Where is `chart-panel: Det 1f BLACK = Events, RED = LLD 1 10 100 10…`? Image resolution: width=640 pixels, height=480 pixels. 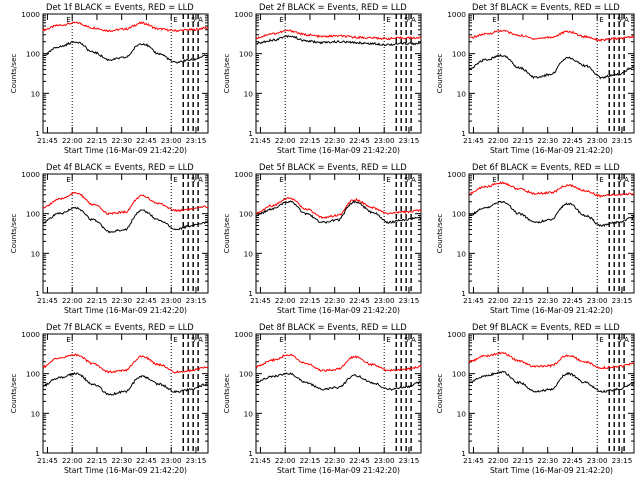 chart-panel: Det 1f BLACK = Events, RED = LLD 1 10 100 10… is located at coordinates (109, 78).